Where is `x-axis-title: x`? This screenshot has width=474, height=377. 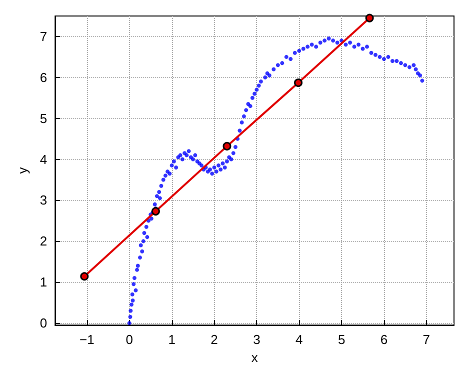 x-axis-title: x is located at coordinates (254, 357).